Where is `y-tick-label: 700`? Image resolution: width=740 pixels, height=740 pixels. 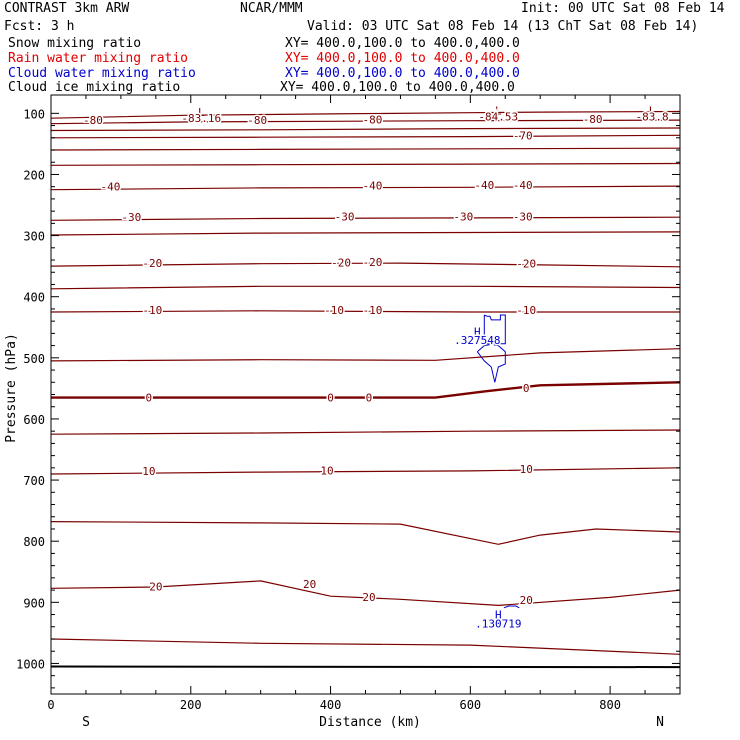 y-tick-label: 700 is located at coordinates (34, 481).